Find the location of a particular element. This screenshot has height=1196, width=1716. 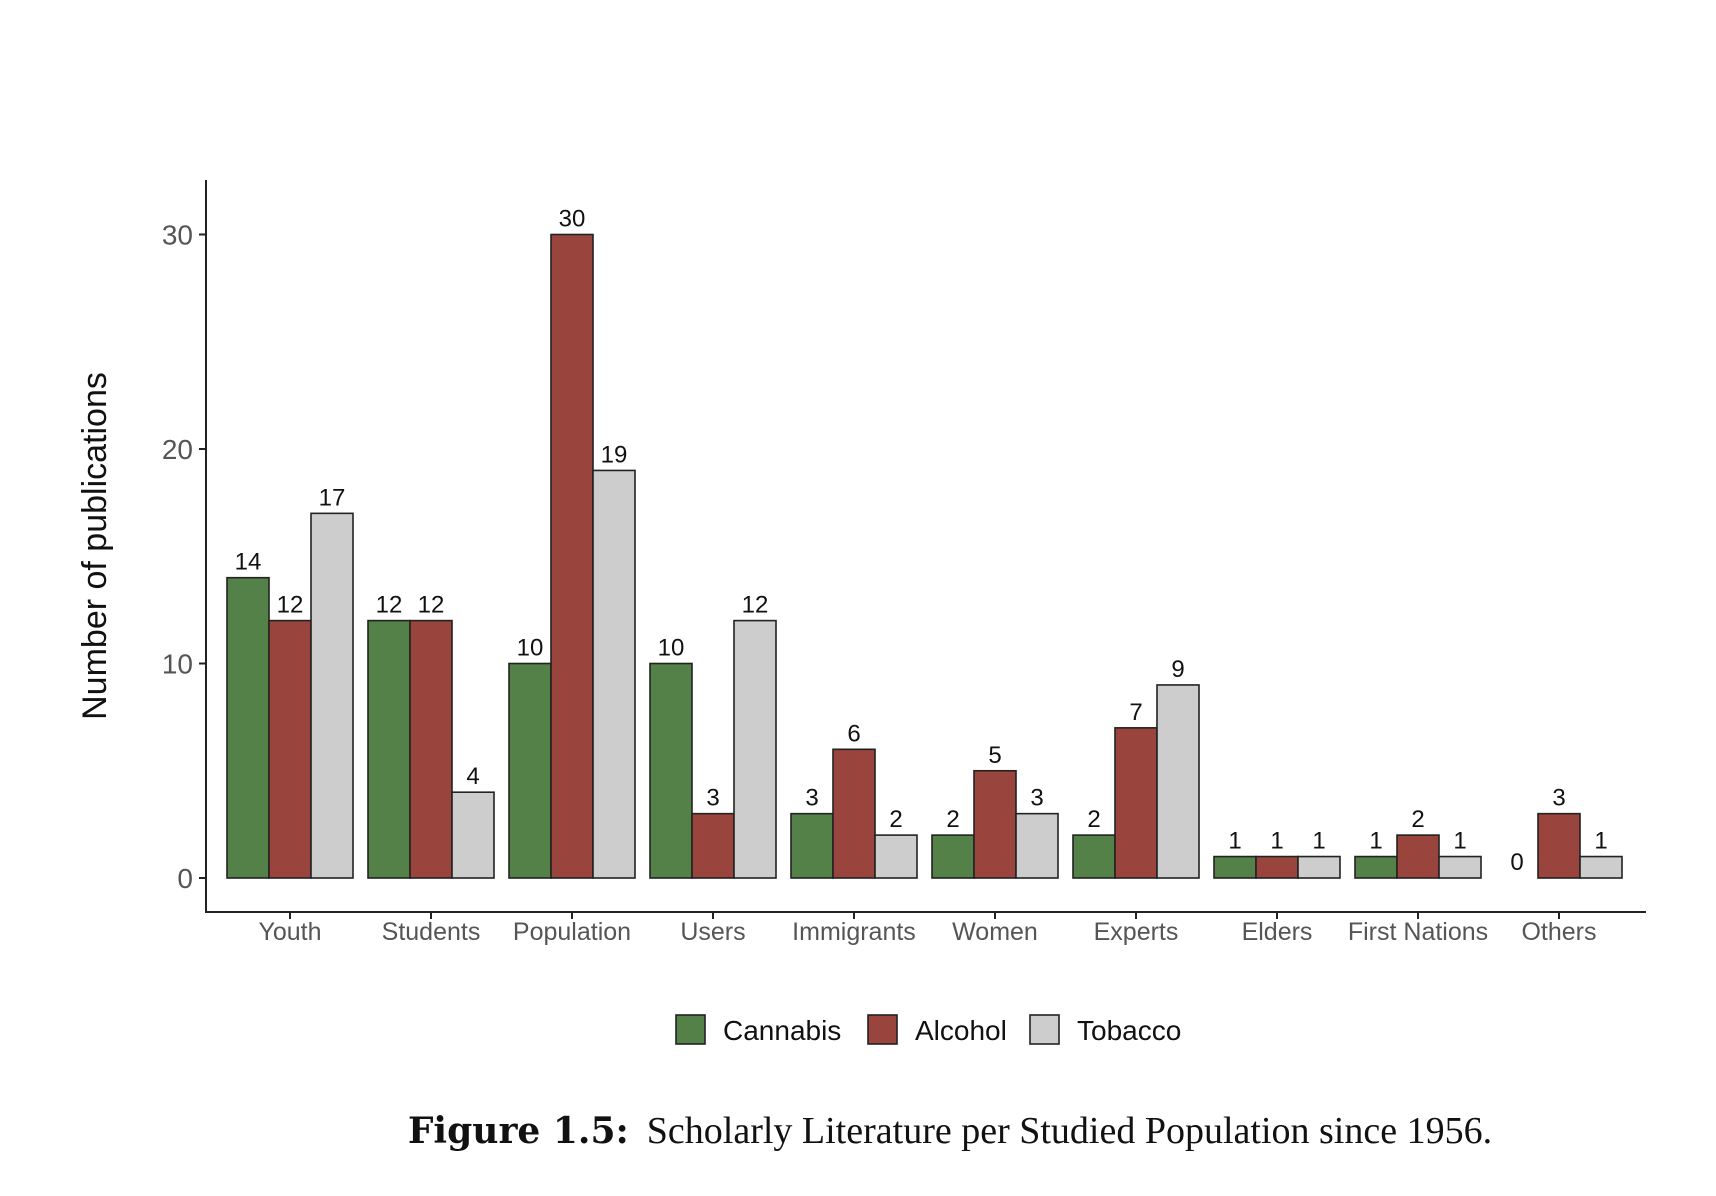

caption-label: Figure 1.5: is located at coordinates (518, 1131).